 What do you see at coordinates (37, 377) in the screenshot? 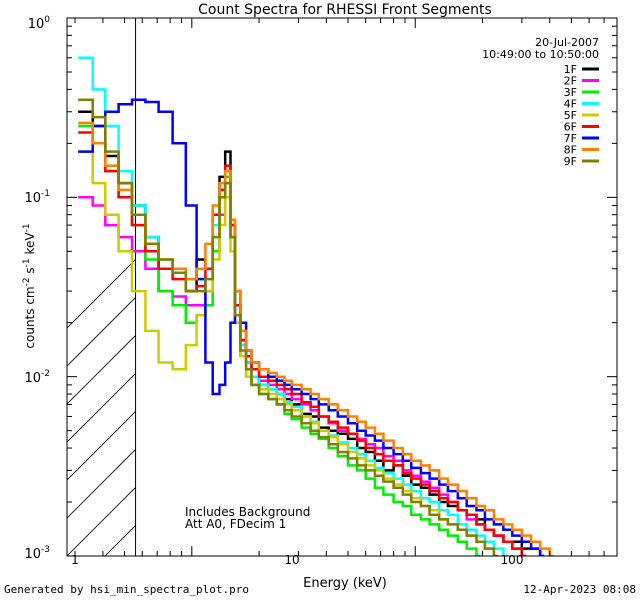
I see `y-tick-label-0.01: 10⁻²` at bounding box center [37, 377].